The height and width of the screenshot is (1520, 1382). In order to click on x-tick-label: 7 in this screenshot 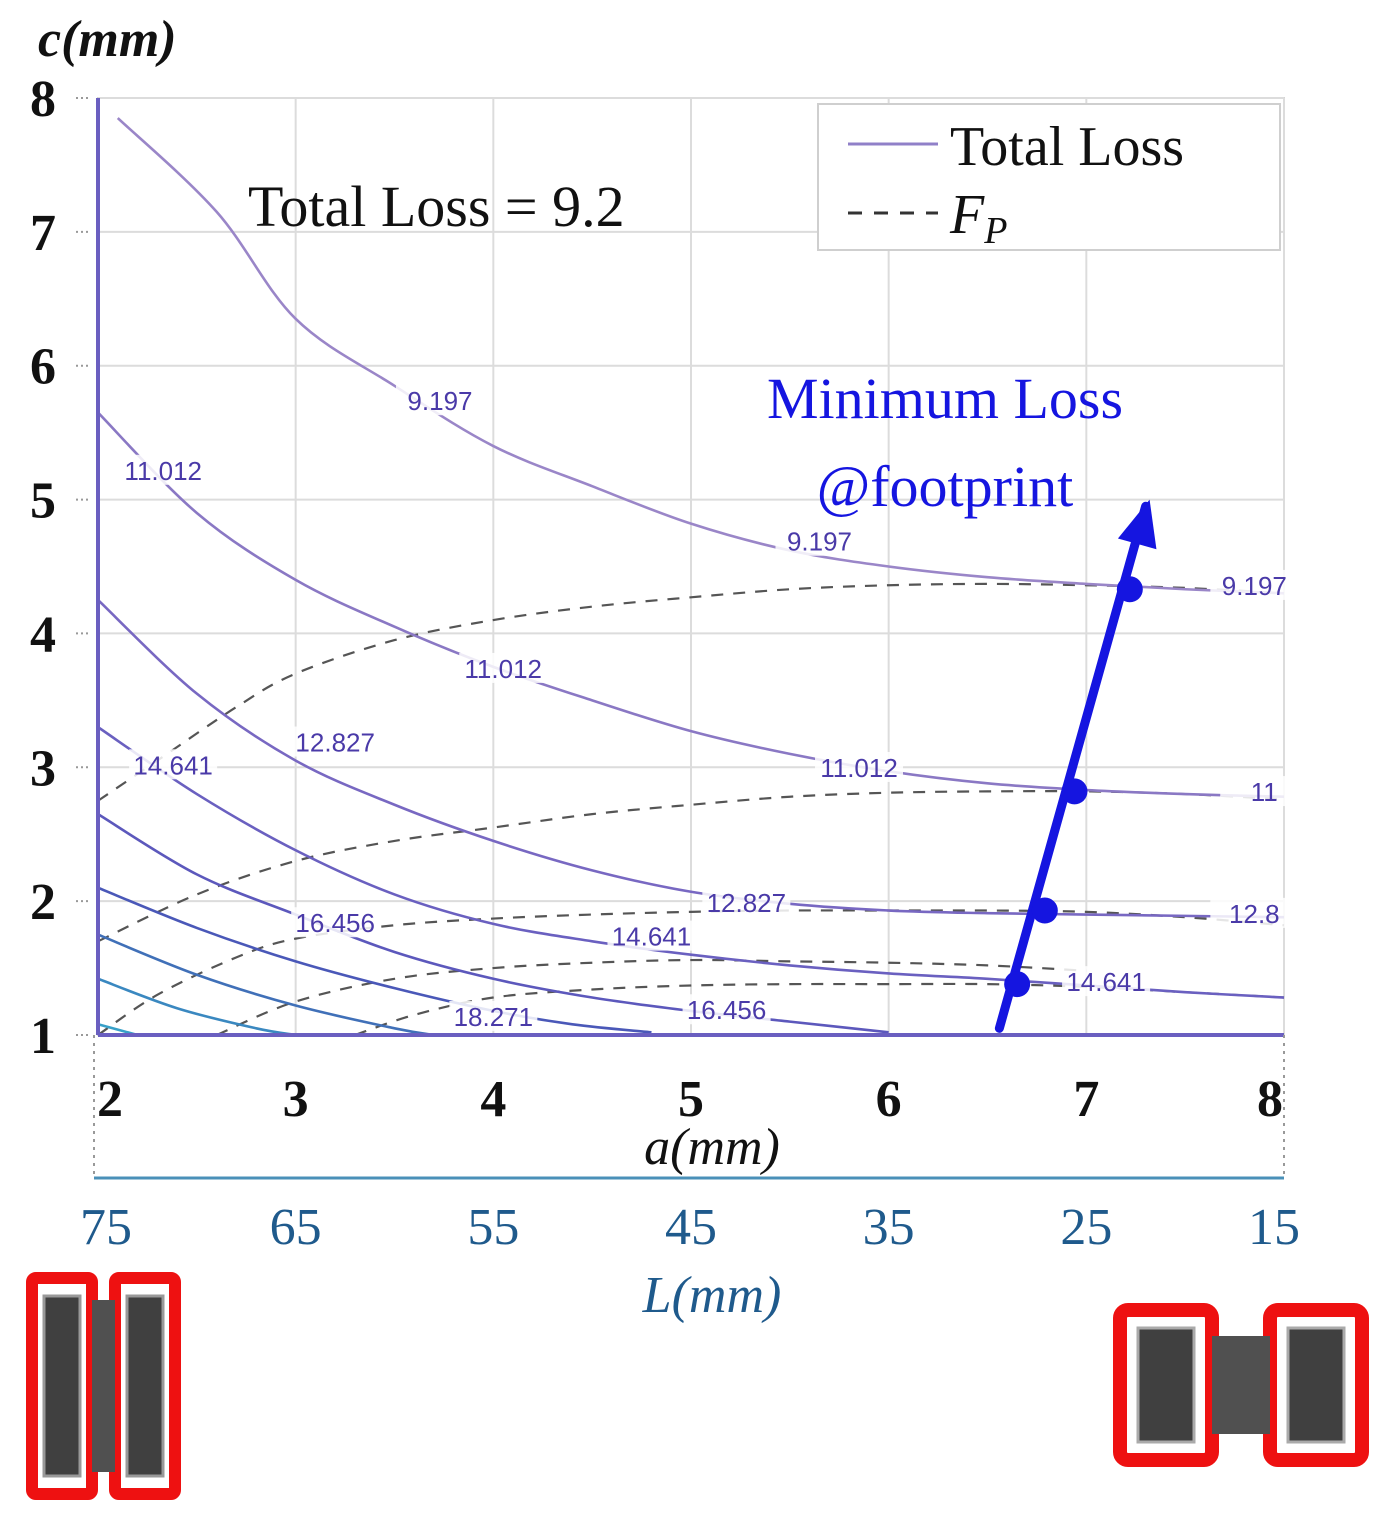, I will do `click(1086, 1099)`.